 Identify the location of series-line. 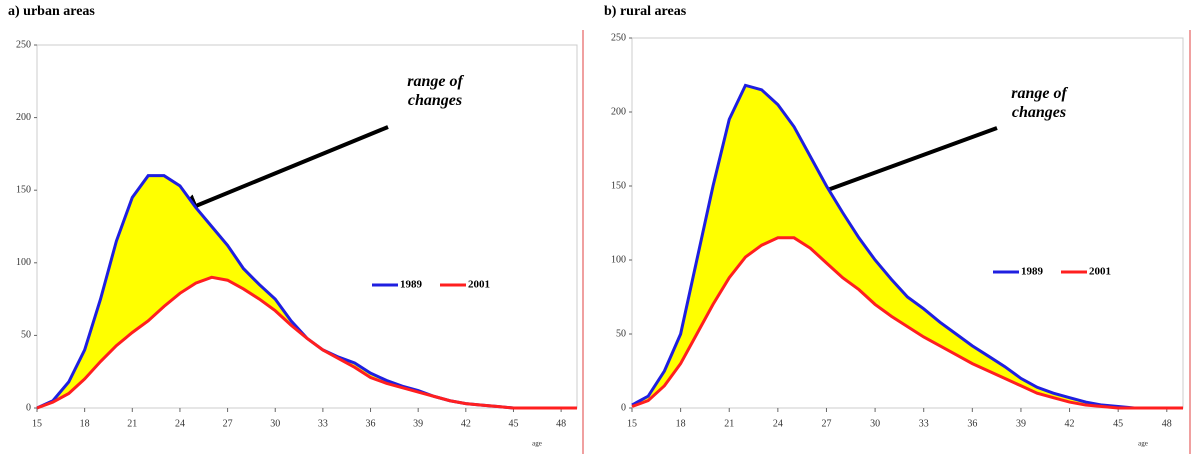
(306, 342).